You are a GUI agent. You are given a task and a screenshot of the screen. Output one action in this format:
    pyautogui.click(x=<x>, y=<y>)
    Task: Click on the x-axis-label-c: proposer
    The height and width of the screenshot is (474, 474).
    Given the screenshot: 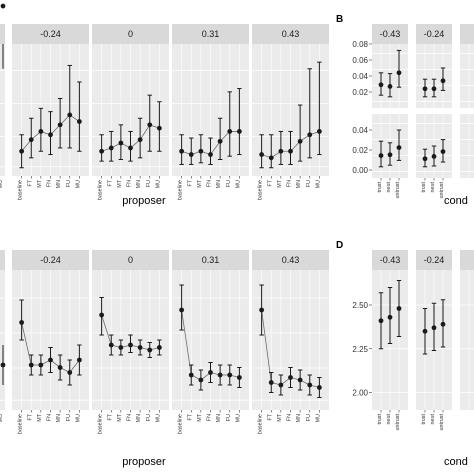 What is the action you would take?
    pyautogui.click(x=144, y=462)
    